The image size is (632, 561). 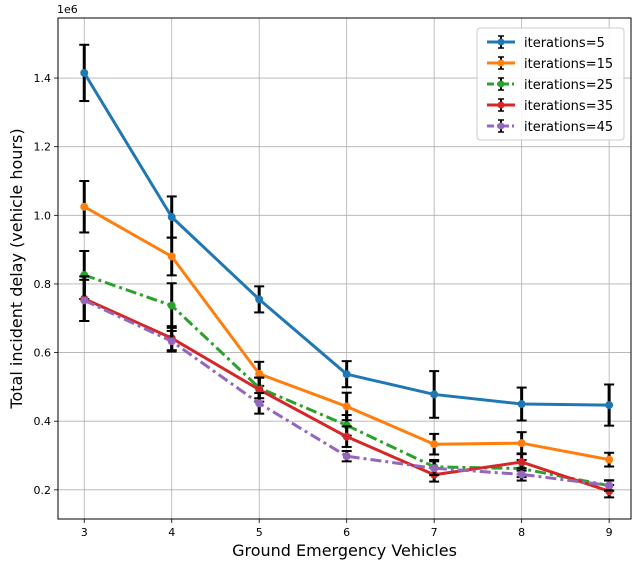 I want to click on x-tick-label: 7, so click(x=434, y=532).